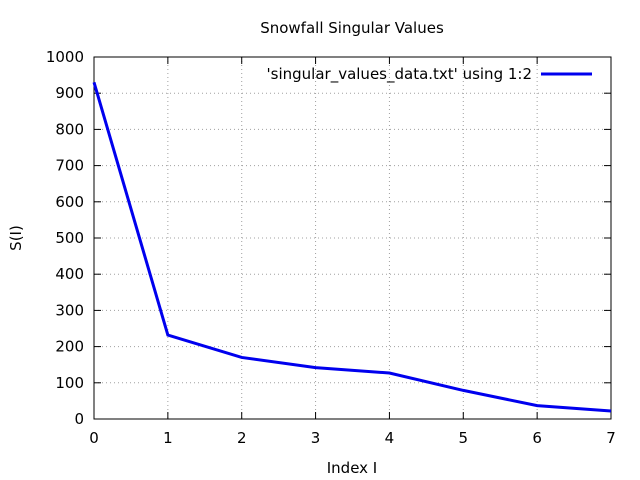  Describe the element at coordinates (16, 238) in the screenshot. I see `y-axis-label: S(I)` at that location.